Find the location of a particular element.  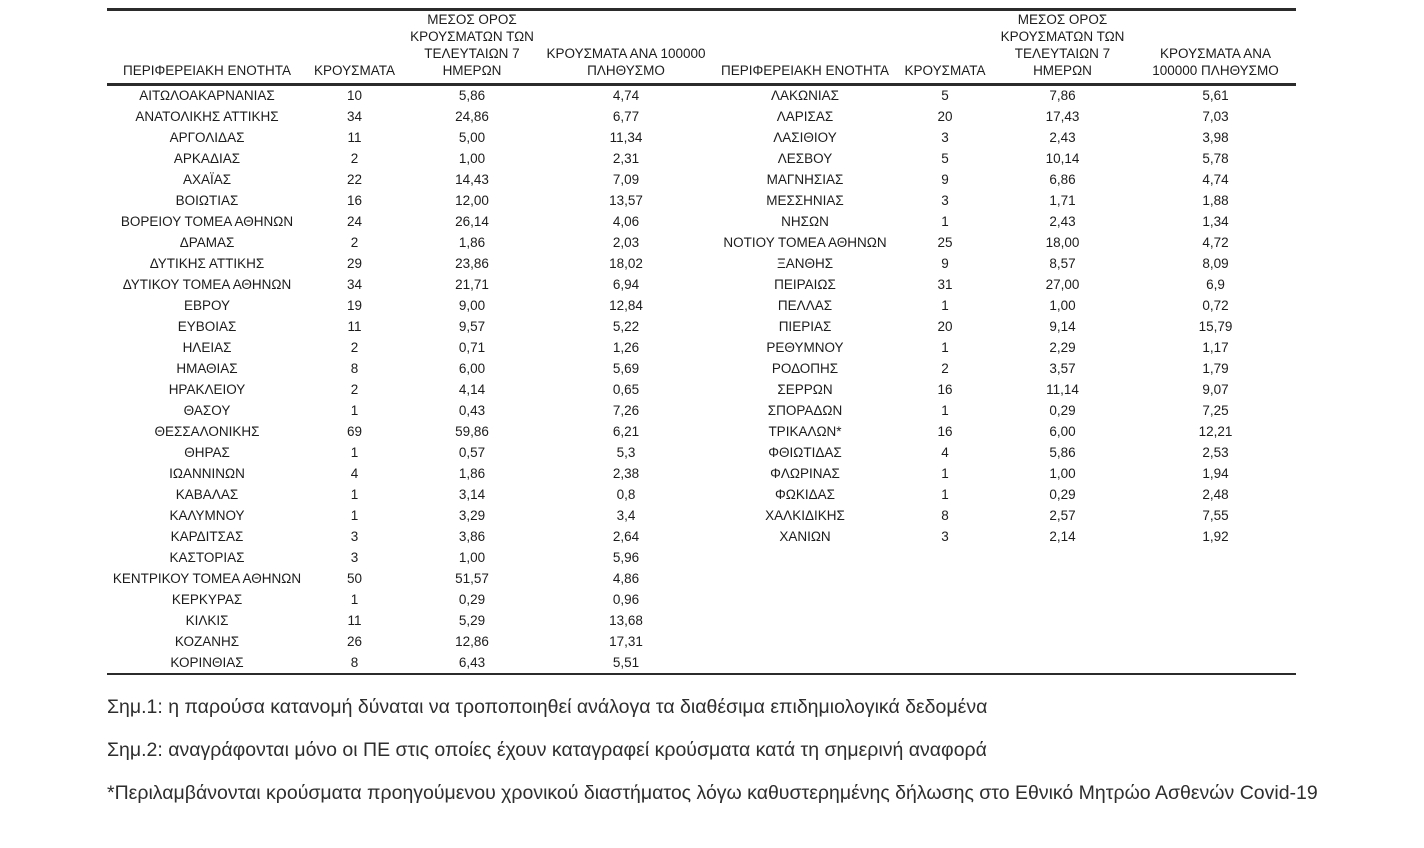

per-100k-cell: 1,92 is located at coordinates (1215, 536).